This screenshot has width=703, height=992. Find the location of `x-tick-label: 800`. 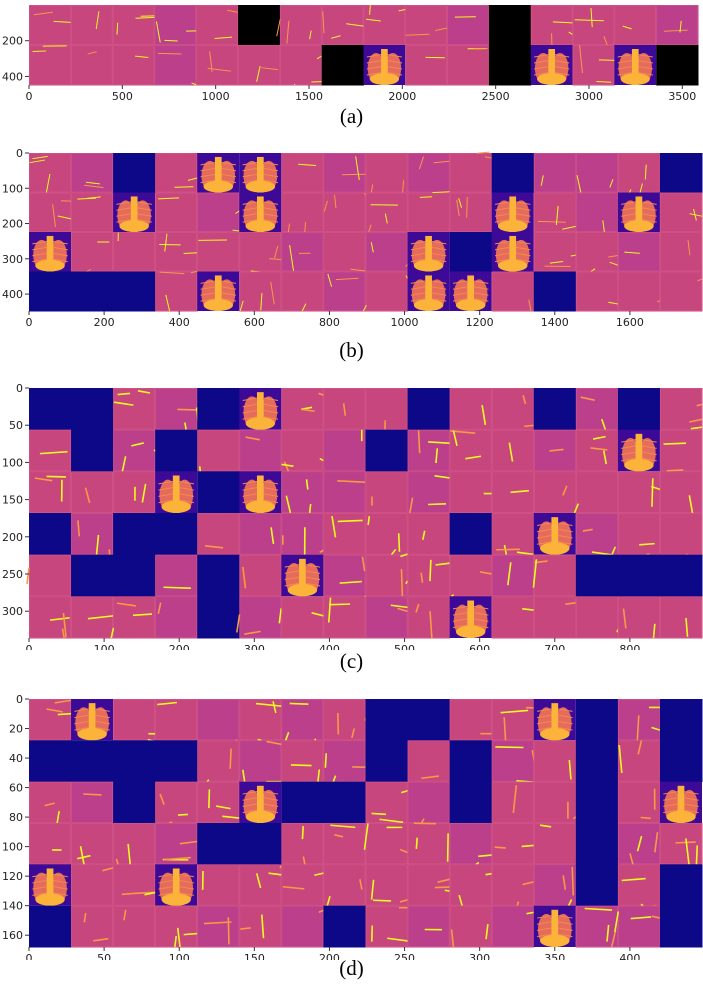

x-tick-label: 800 is located at coordinates (329, 322).